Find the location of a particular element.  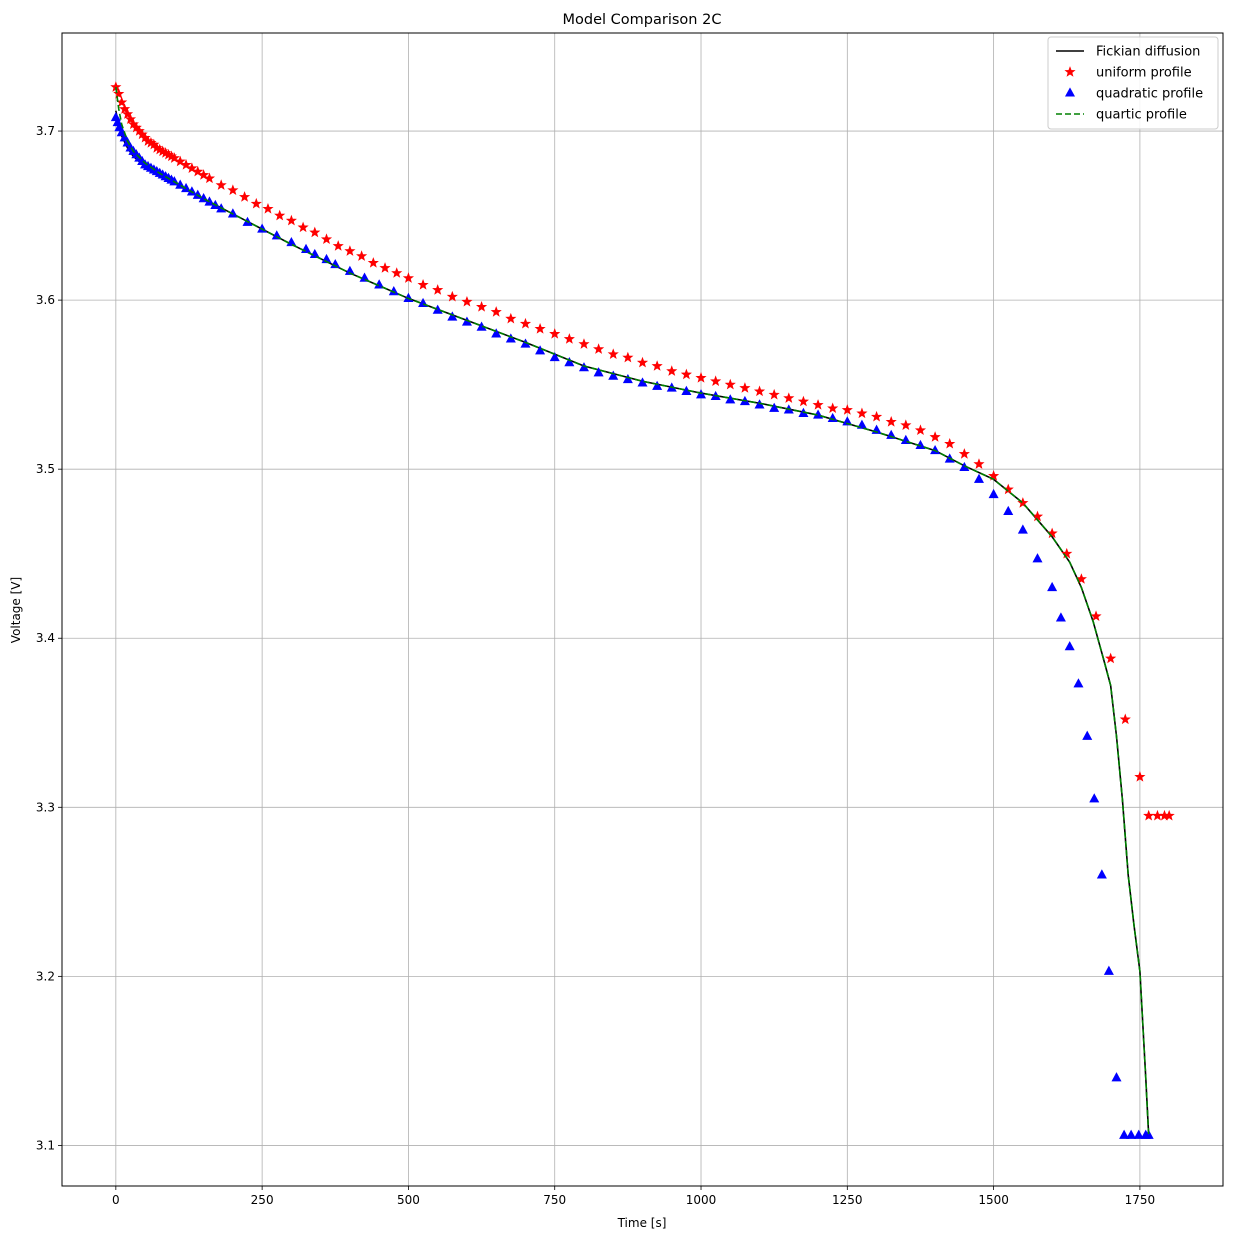

x-tick-label: 1750 is located at coordinates (1140, 1200).